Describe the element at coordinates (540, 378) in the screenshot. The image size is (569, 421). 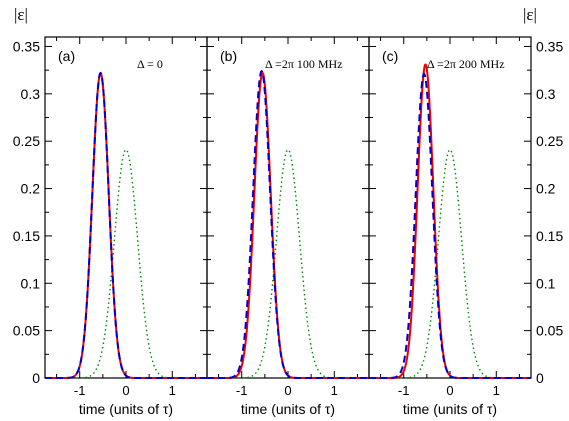
I see `y-tick-label-right: 0` at that location.